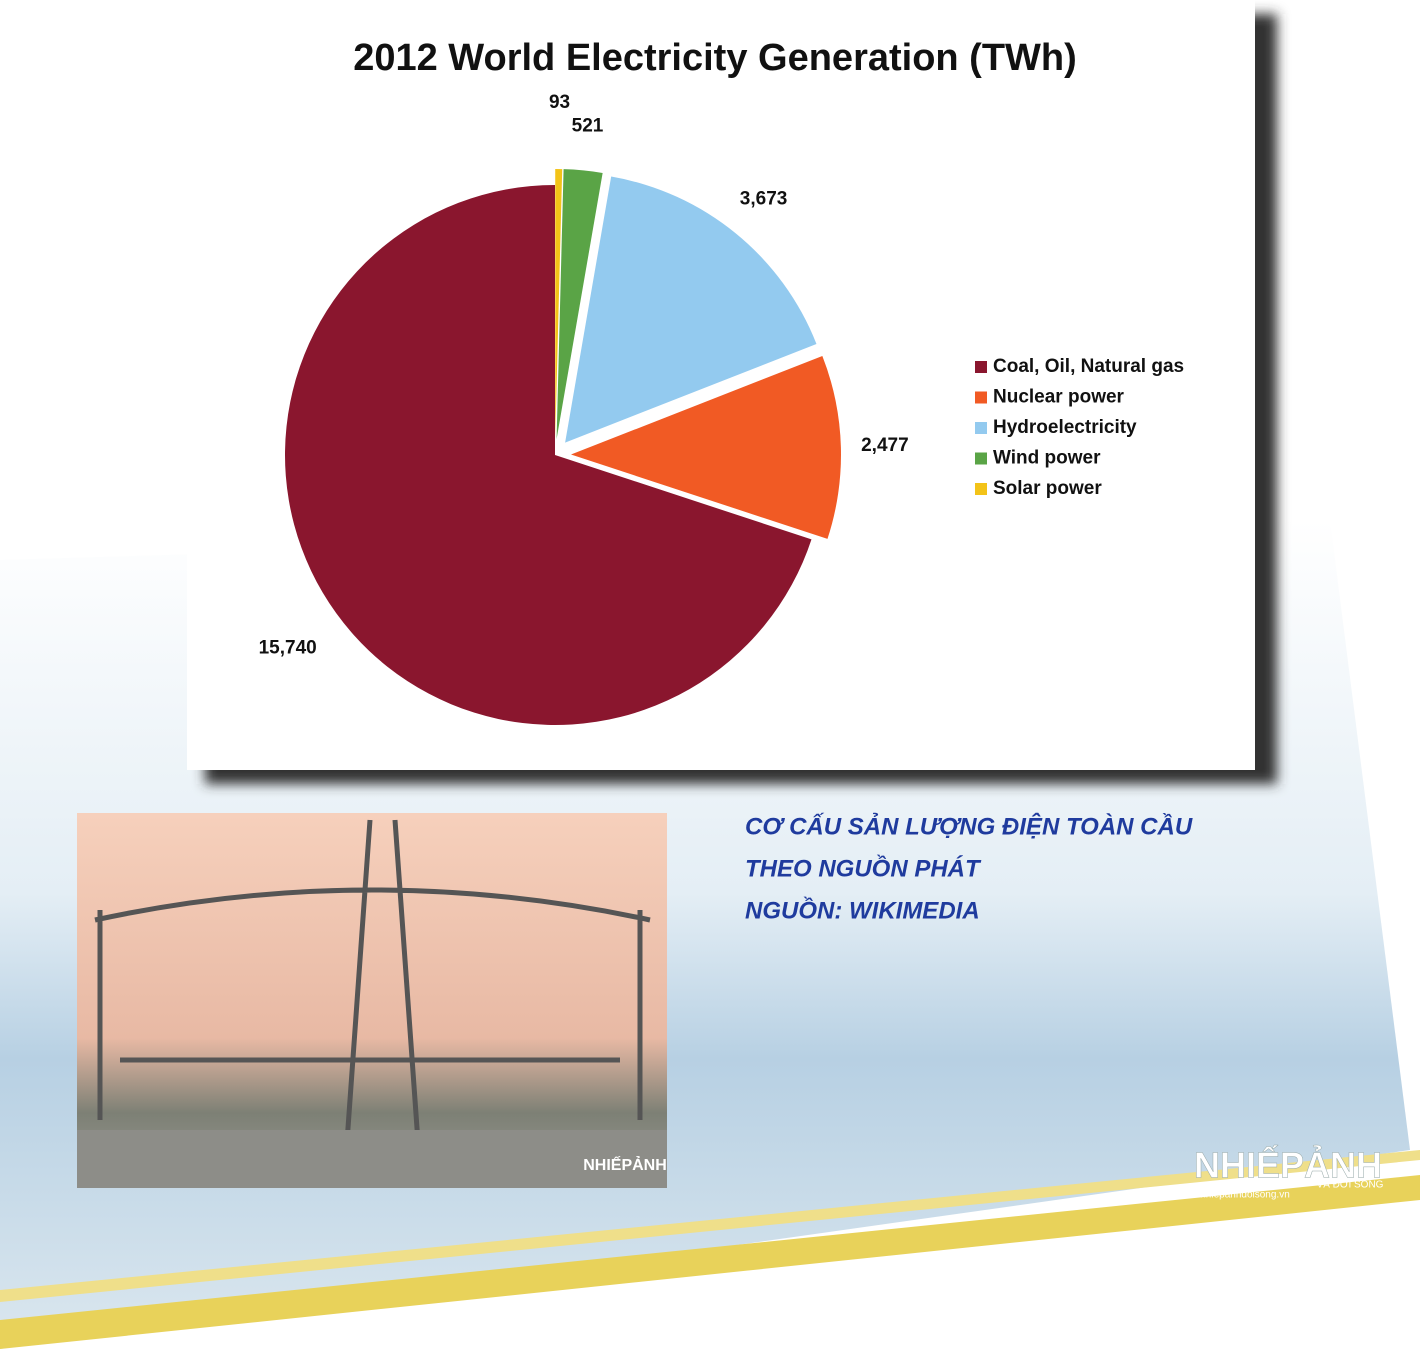 The width and height of the screenshot is (1420, 1354). I want to click on data-label: 521, so click(588, 126).